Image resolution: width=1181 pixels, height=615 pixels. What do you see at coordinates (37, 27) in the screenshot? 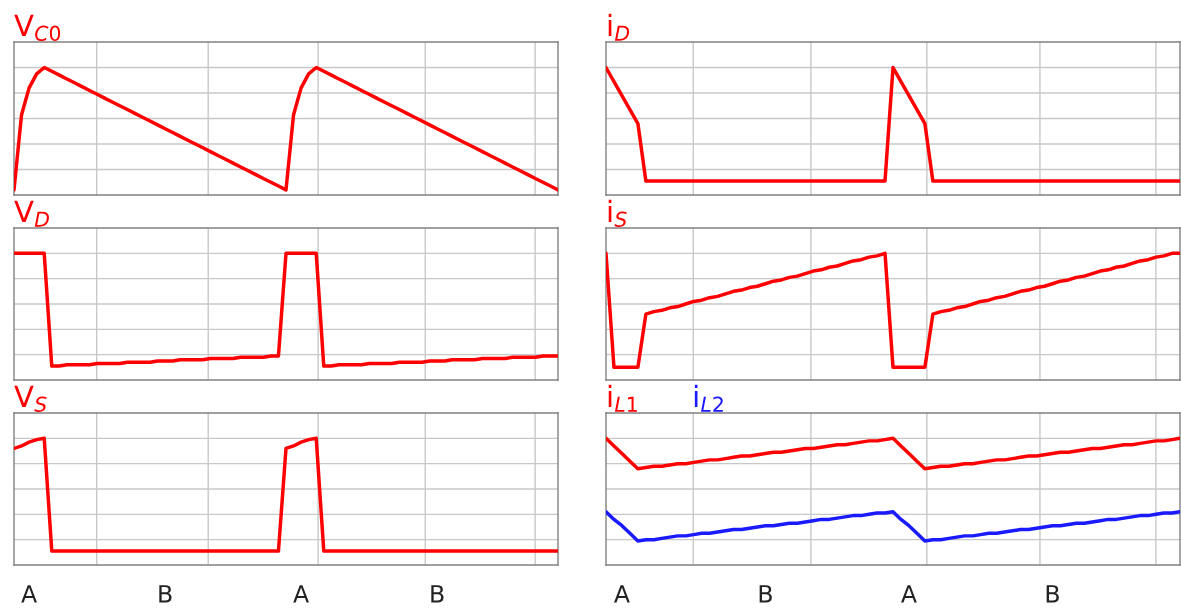
I see `chart-title: V$_{C0}$` at bounding box center [37, 27].